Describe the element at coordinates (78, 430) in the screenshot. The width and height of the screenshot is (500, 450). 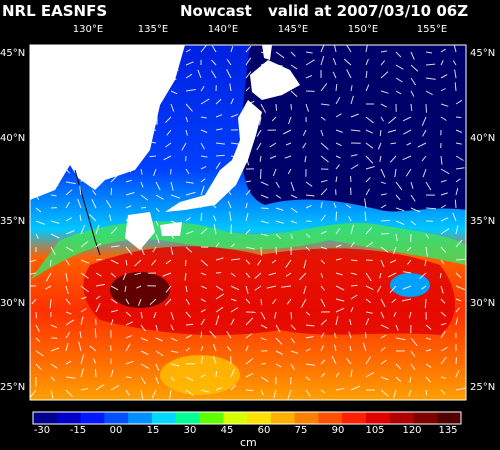
I see `colorbar-label-m15: -15` at that location.